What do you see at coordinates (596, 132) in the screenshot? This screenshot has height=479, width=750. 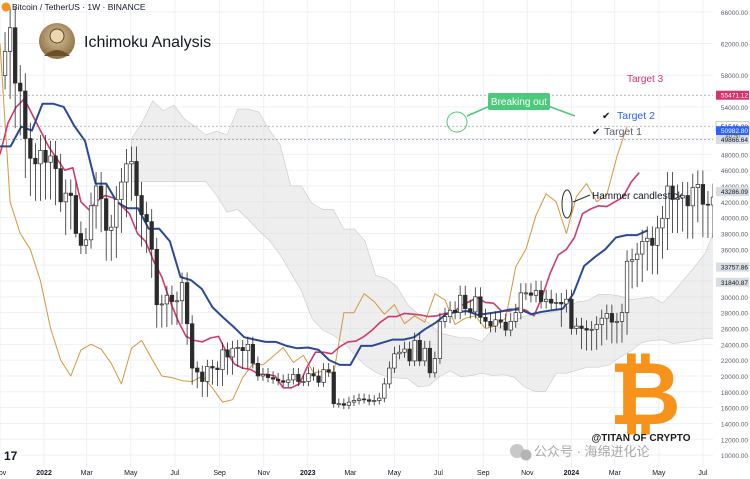 I see `target1-check-icon: ✔` at bounding box center [596, 132].